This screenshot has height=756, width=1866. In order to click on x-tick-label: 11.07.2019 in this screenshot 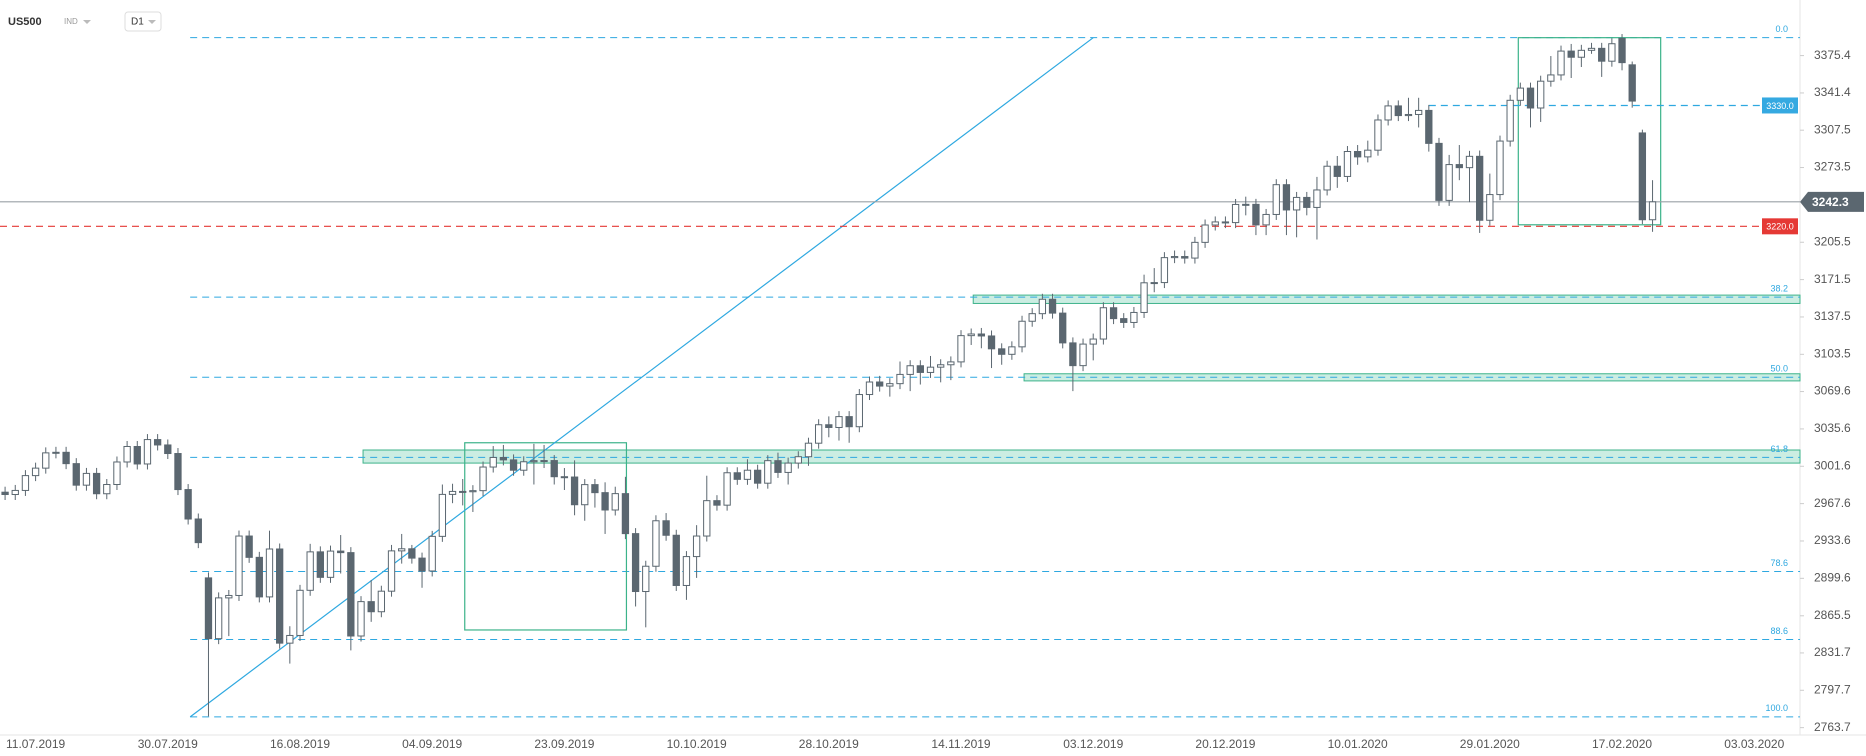, I will do `click(35, 744)`.